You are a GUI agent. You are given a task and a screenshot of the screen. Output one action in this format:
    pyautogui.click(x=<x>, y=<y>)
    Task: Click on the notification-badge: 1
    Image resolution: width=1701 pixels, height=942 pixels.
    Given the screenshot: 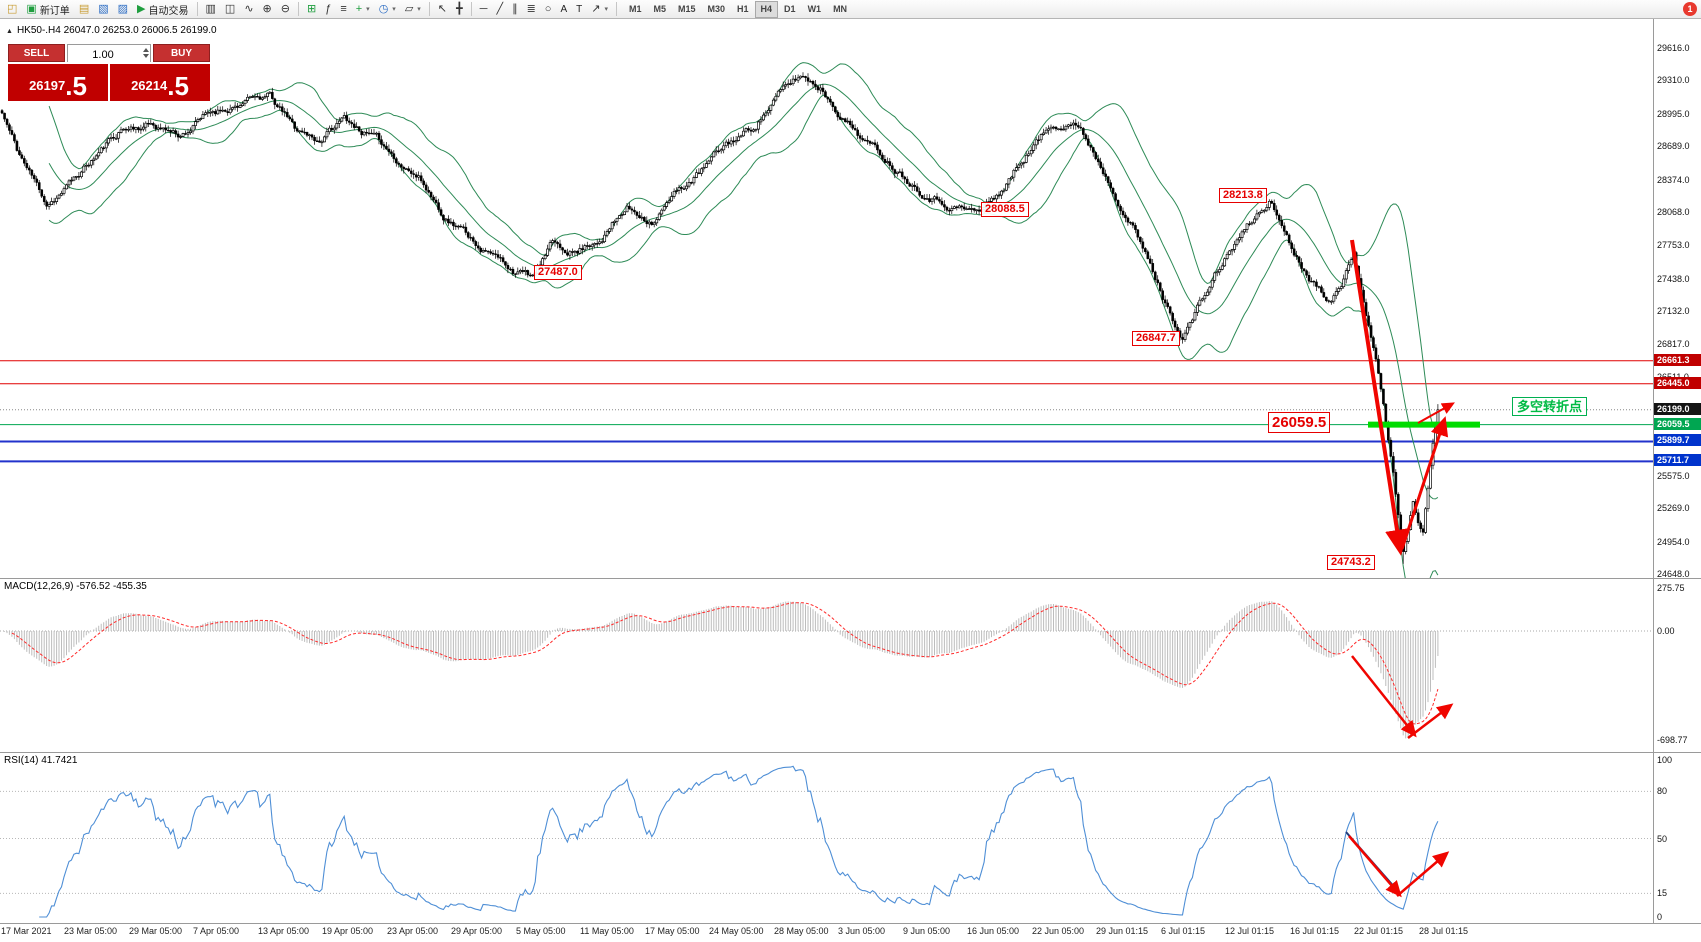 What is the action you would take?
    pyautogui.click(x=1690, y=9)
    